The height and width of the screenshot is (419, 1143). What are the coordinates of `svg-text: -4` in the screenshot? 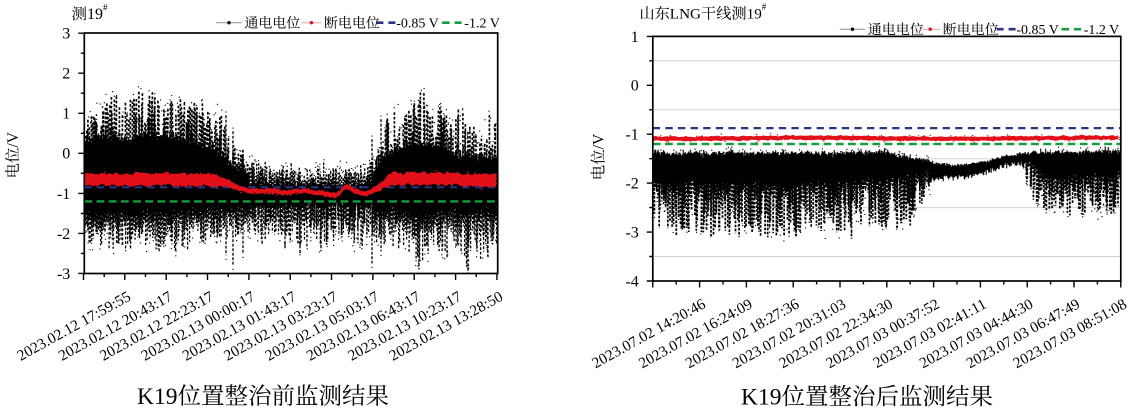 It's located at (631, 281).